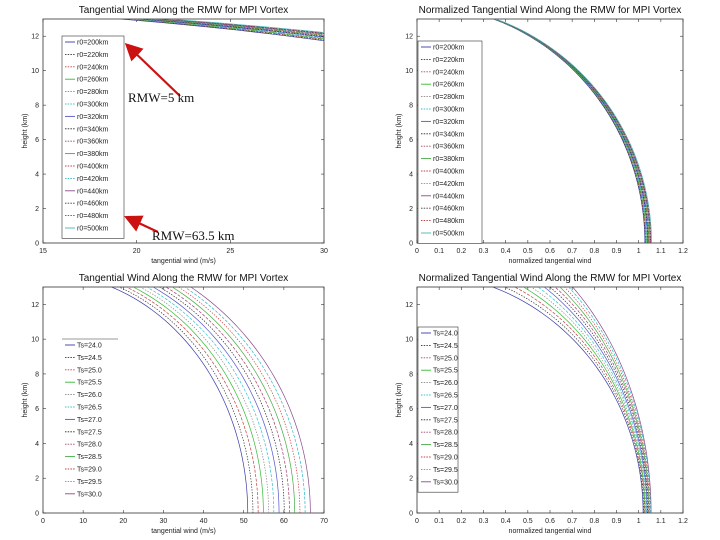 The width and height of the screenshot is (720, 540). What do you see at coordinates (92, 105) in the screenshot?
I see `legend-entry-tl: r0=300km` at bounding box center [92, 105].